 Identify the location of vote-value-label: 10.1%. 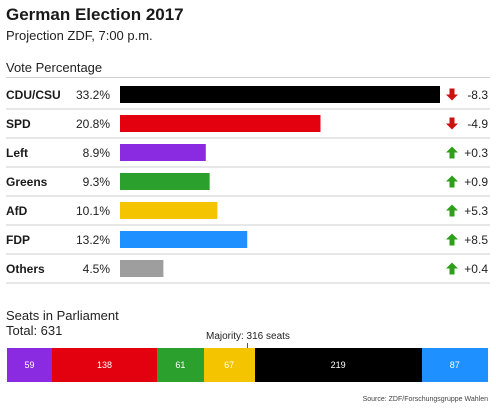
(93, 211).